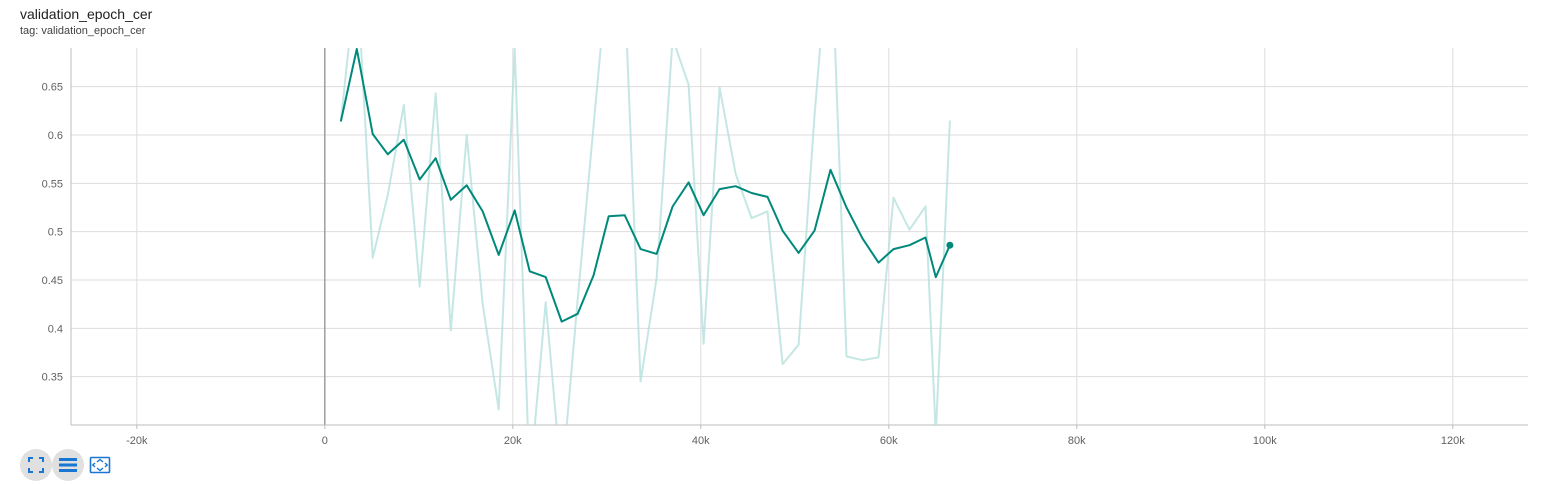 Image resolution: width=1545 pixels, height=485 pixels. Describe the element at coordinates (701, 440) in the screenshot. I see `x-tick-label: 40k` at that location.